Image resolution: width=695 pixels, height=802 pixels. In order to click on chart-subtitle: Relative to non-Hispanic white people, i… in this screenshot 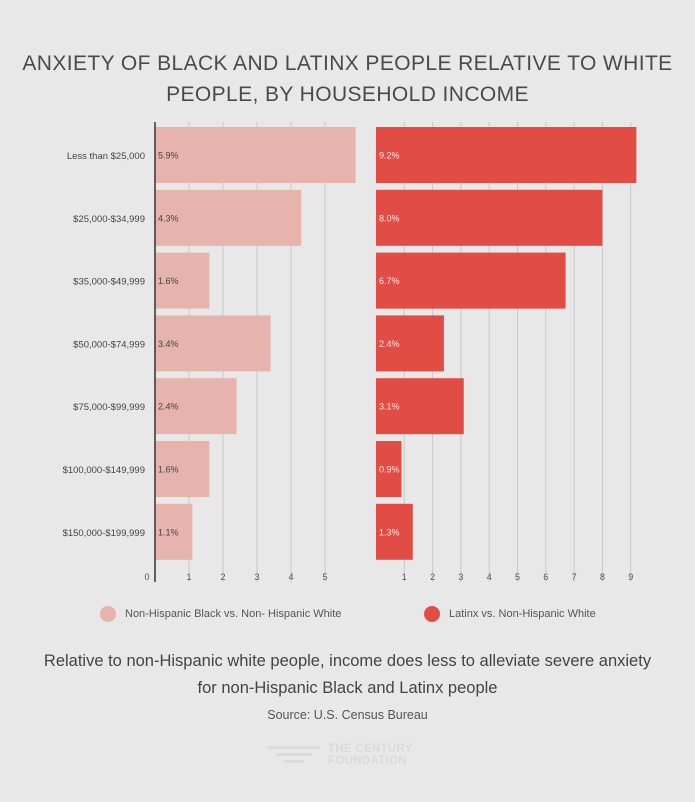, I will do `click(347, 675)`.